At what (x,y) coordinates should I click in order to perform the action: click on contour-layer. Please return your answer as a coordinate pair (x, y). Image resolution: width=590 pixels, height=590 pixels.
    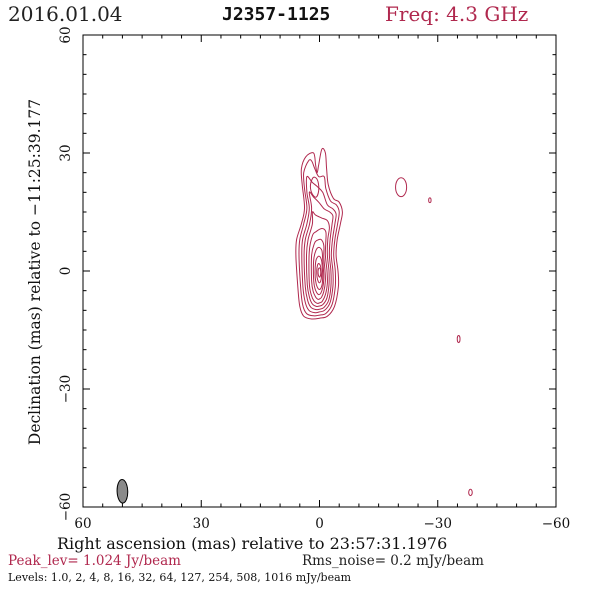
    Looking at the image, I should click on (319, 233).